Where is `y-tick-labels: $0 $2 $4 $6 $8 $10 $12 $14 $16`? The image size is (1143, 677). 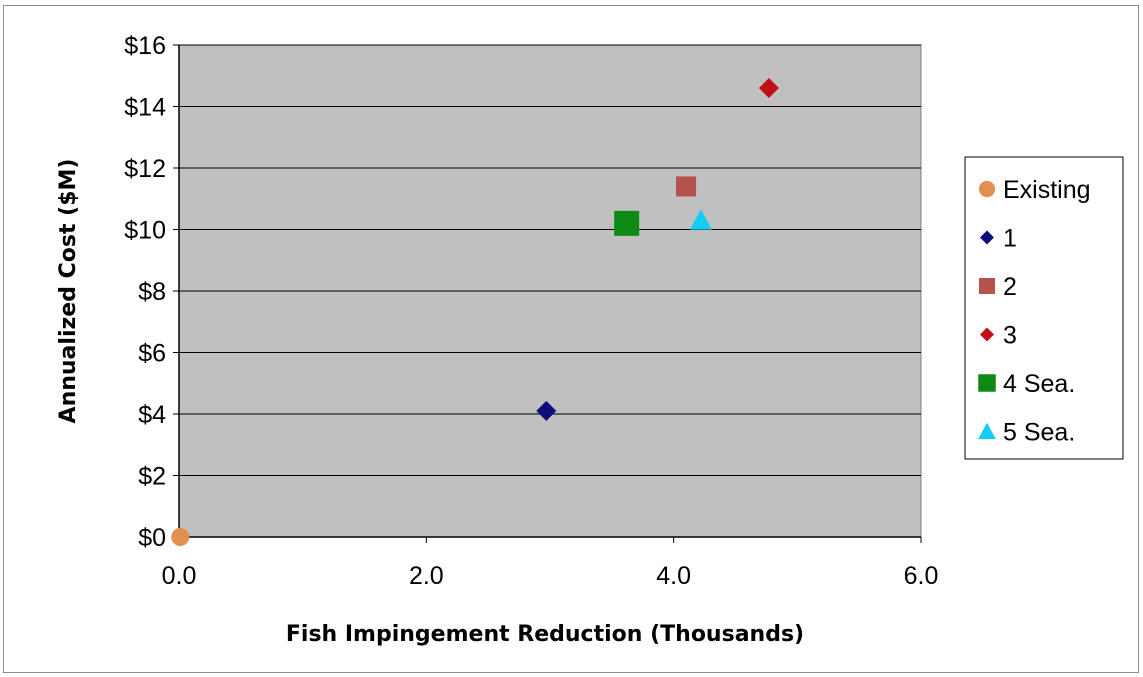
y-tick-labels: $0 $2 $4 $6 $8 $10 $12 $14 $16 is located at coordinates (145, 292).